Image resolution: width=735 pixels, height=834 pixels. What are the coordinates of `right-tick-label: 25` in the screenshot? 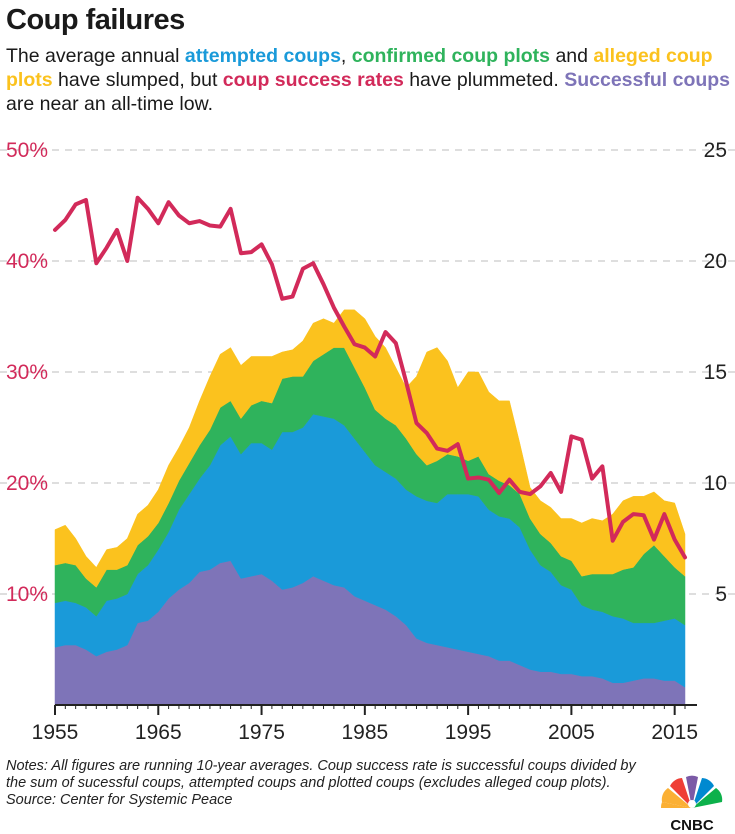 It's located at (715, 150).